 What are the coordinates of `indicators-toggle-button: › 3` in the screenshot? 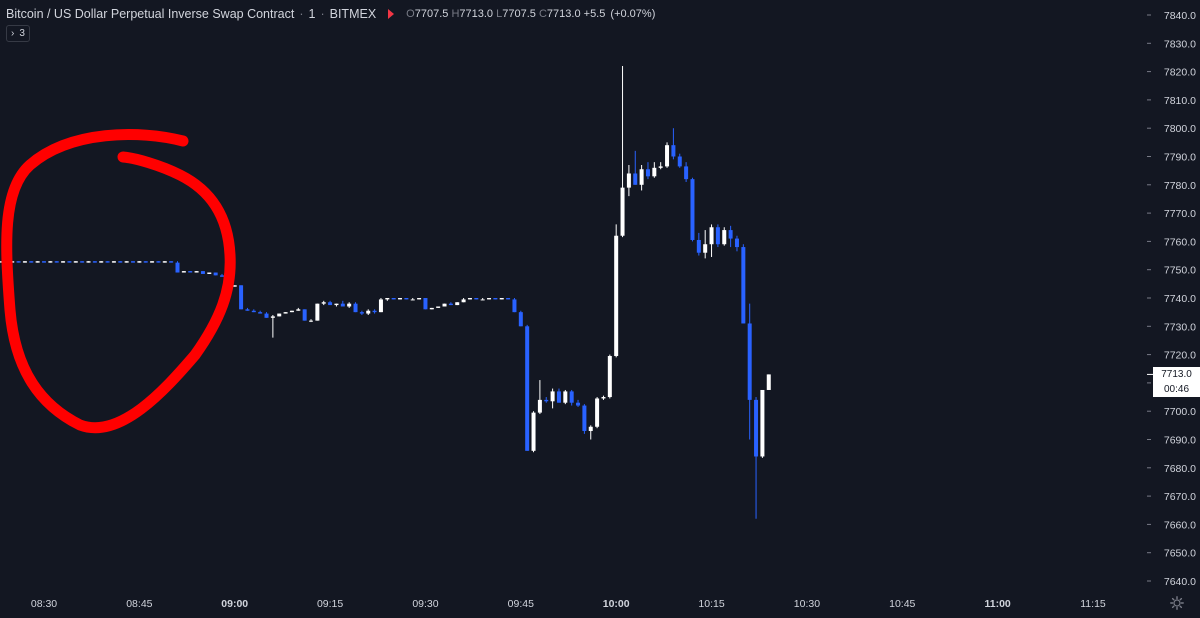 It's located at (18, 33).